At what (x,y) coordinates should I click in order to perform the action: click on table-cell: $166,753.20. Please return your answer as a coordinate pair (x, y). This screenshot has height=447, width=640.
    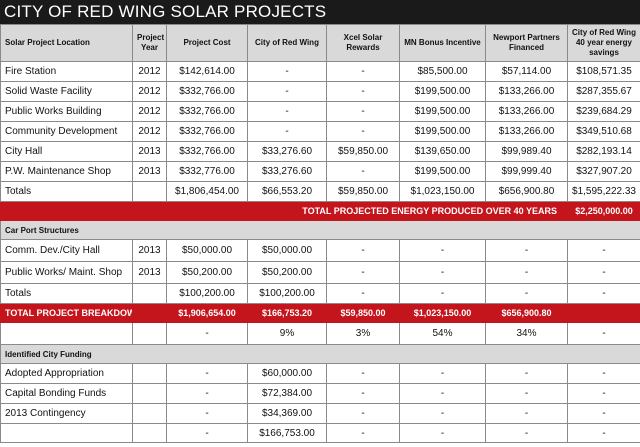
    Looking at the image, I should click on (287, 313).